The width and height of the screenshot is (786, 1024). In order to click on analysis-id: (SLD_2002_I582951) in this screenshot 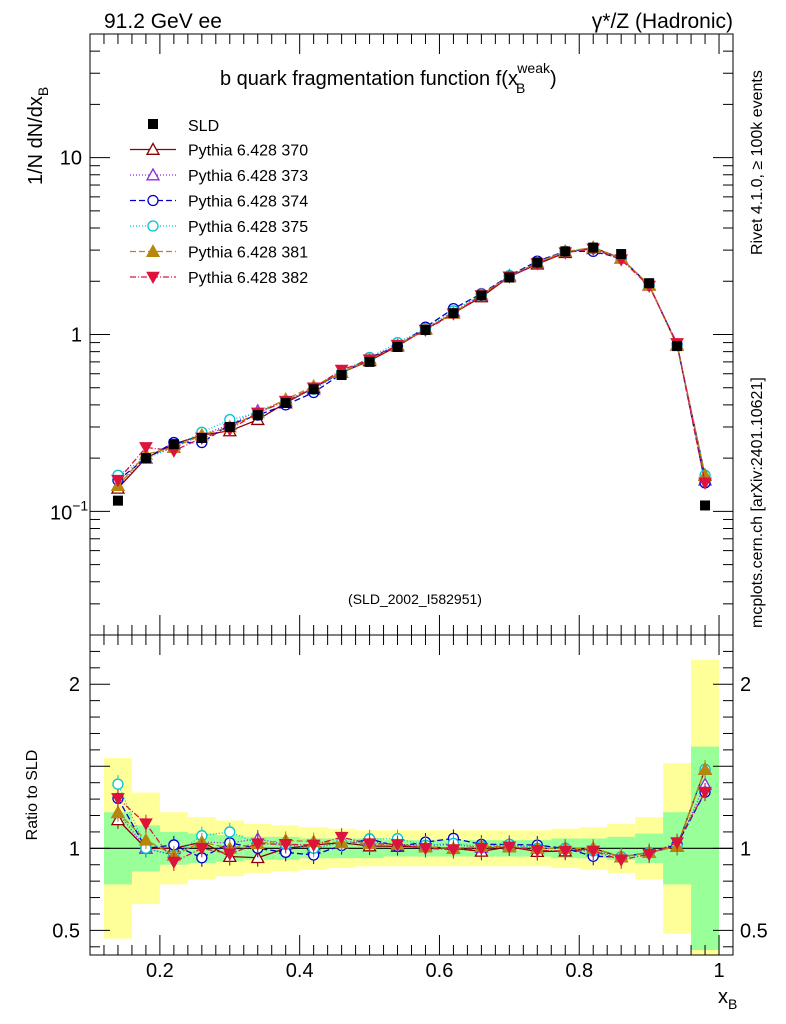, I will do `click(415, 599)`.